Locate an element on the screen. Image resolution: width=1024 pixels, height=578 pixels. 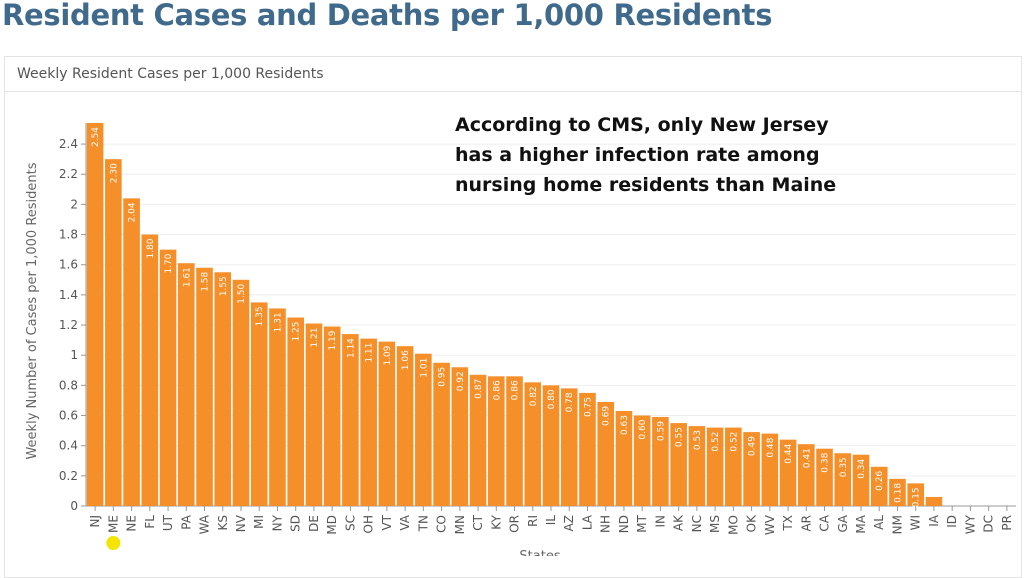
x-tick-label: NM is located at coordinates (897, 524).